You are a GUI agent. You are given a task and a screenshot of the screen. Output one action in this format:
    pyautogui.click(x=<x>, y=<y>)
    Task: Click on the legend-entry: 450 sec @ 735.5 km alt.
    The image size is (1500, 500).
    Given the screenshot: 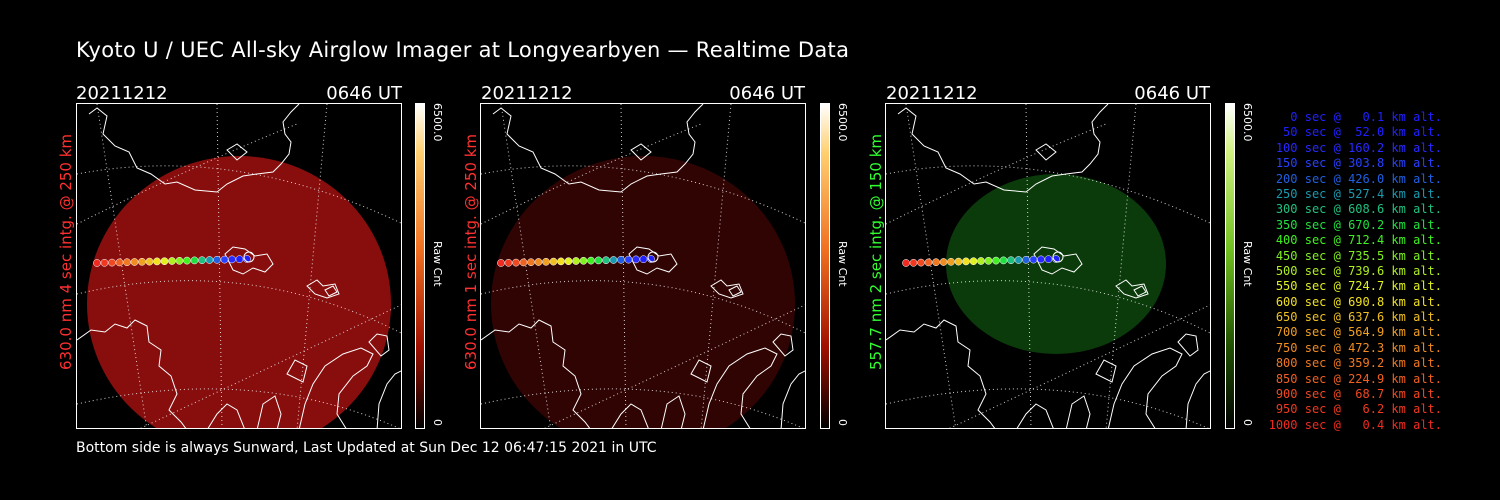 What is the action you would take?
    pyautogui.click(x=1358, y=255)
    